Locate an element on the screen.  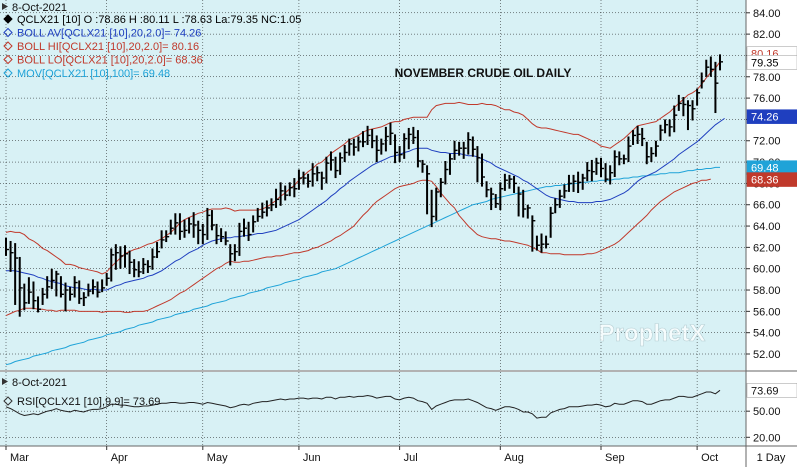
rsi-pane is located at coordinates (373, 409).